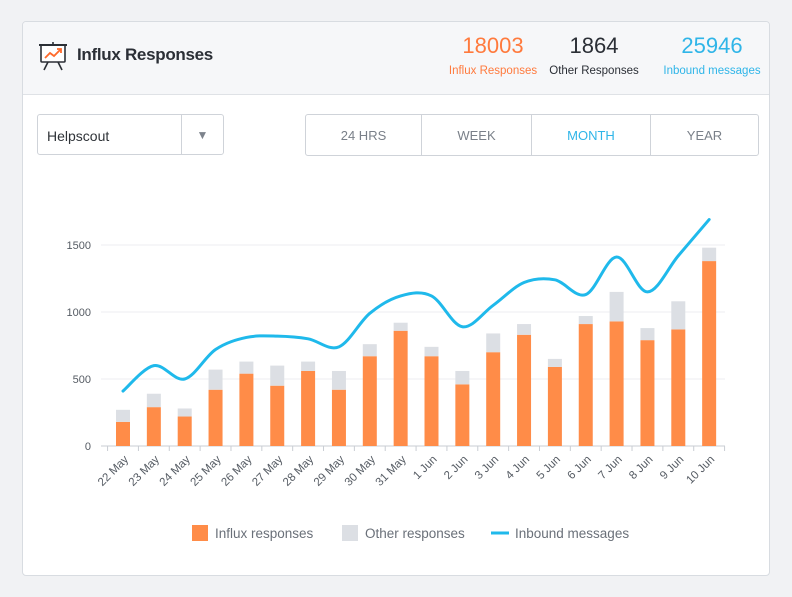  I want to click on x-tick-label: 4 Jun, so click(518, 468).